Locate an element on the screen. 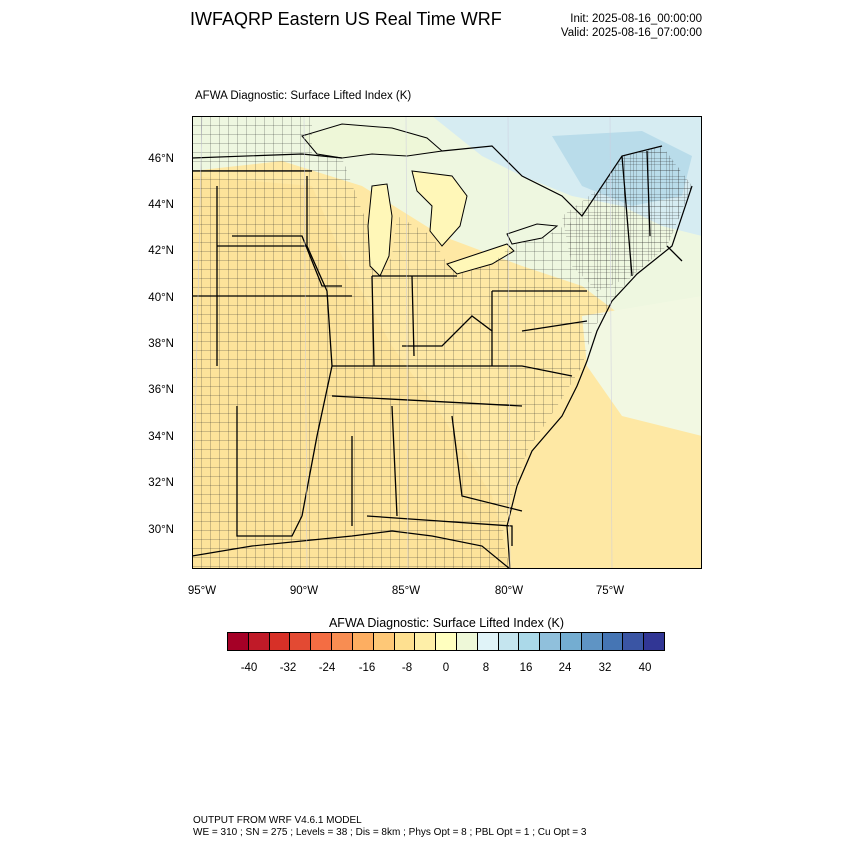 The width and height of the screenshot is (850, 850). lat-label-40n: 40°N is located at coordinates (161, 298).